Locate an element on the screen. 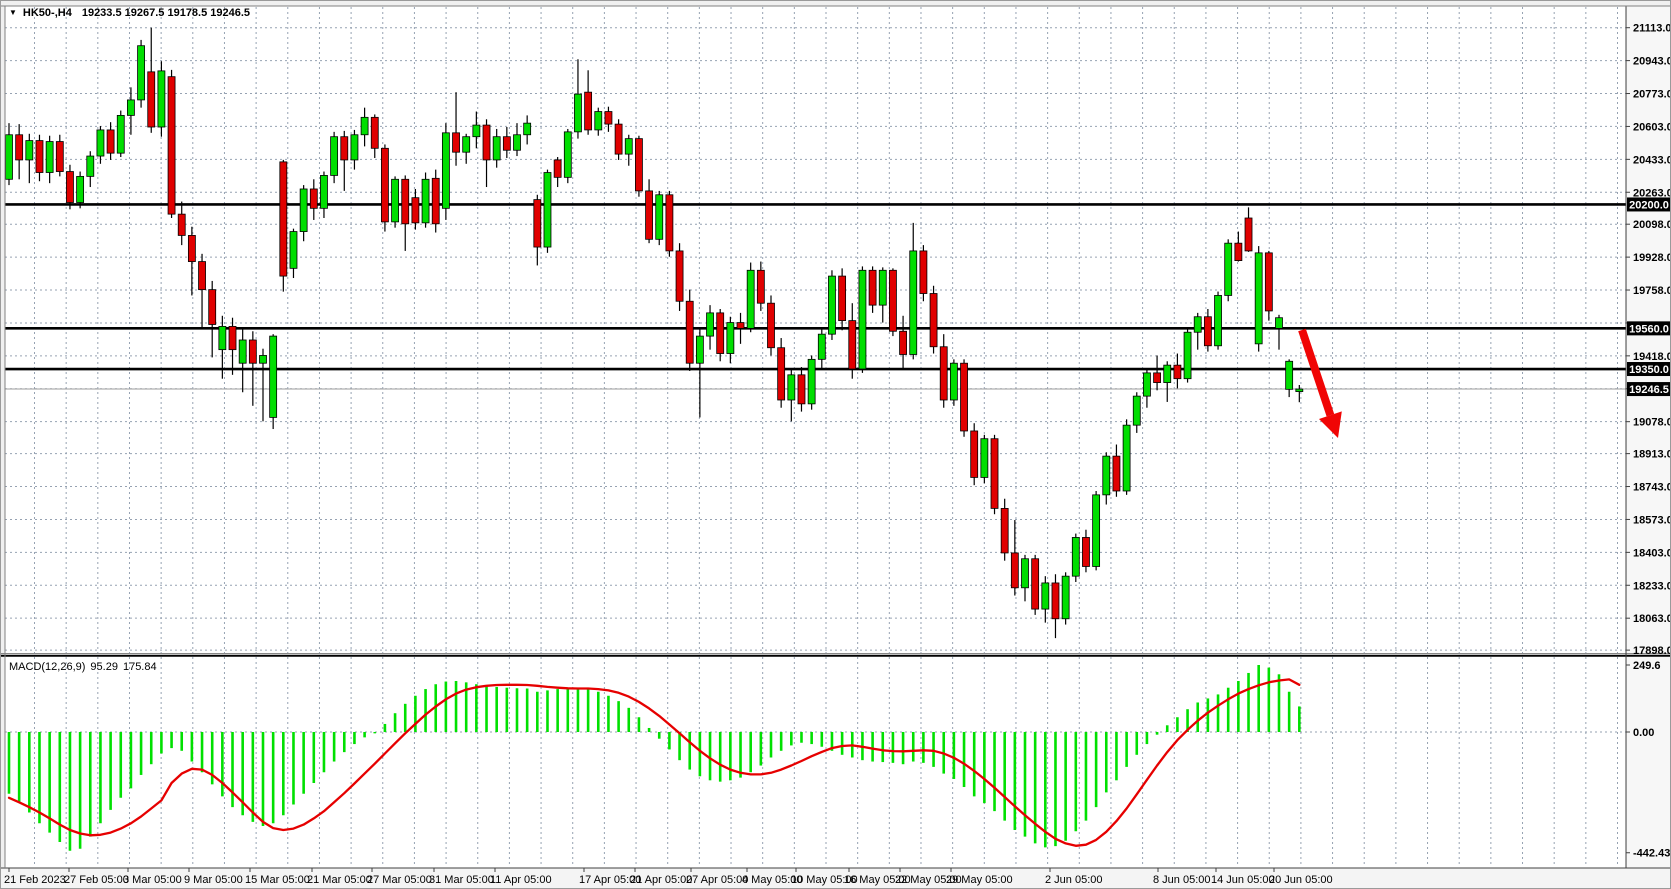 This screenshot has width=1671, height=889. price-tick-label: 18403.0 is located at coordinates (1652, 553).